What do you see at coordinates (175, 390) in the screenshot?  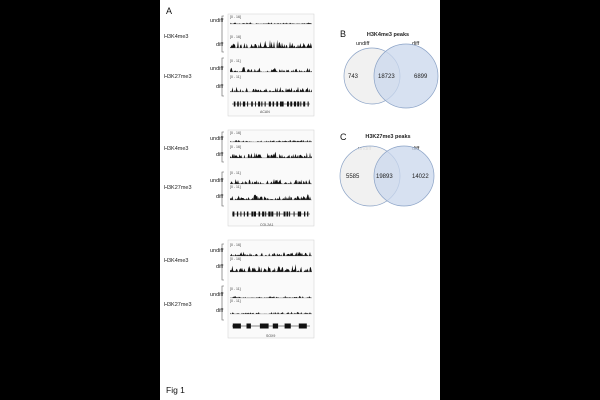 I see `figure-caption-label: Fig 1` at bounding box center [175, 390].